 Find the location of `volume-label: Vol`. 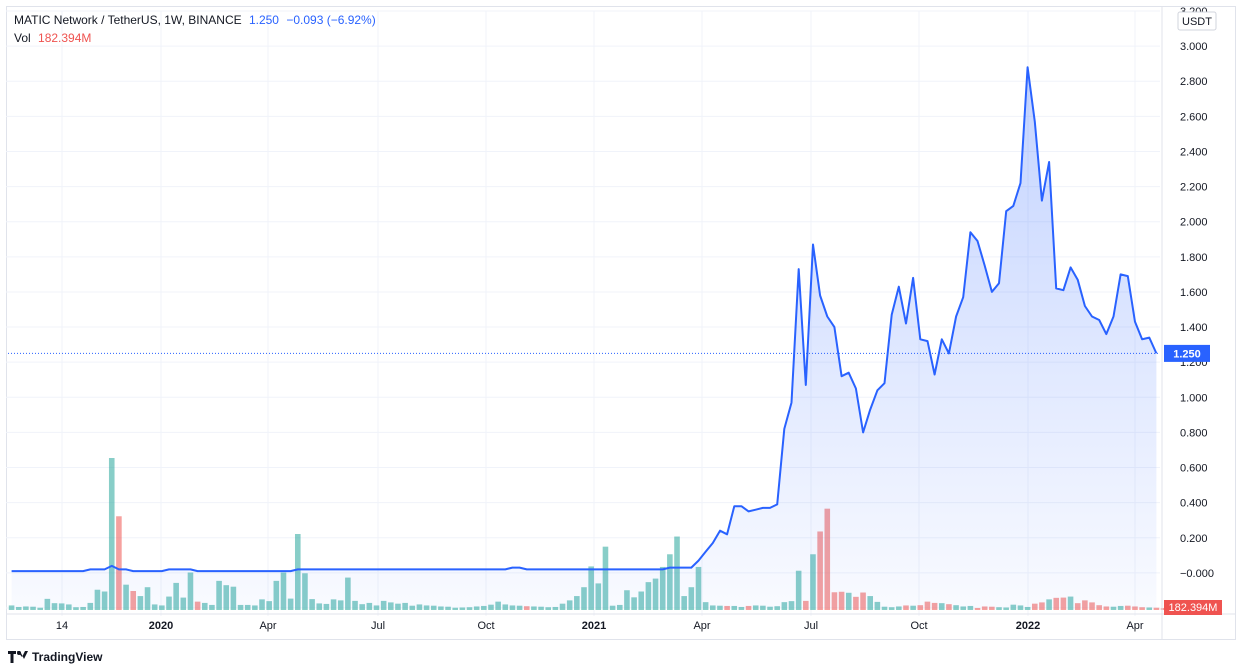

volume-label: Vol is located at coordinates (22, 38).